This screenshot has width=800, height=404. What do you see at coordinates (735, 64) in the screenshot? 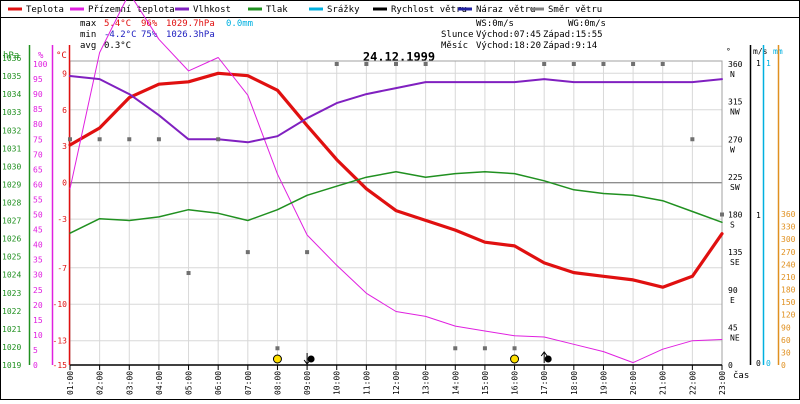
I see `dir-tick-label: 360` at bounding box center [735, 64].